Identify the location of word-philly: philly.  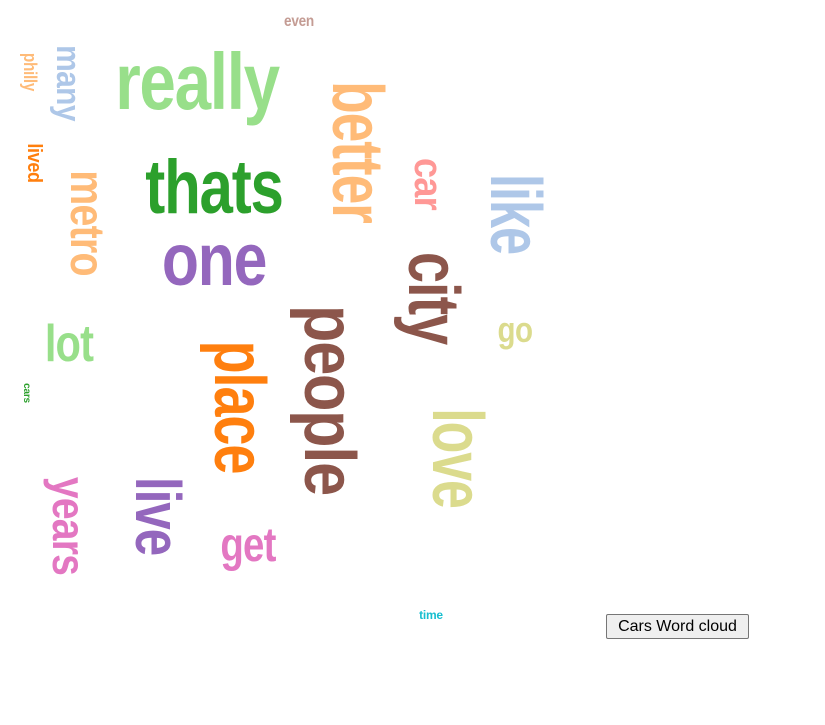
(30, 72).